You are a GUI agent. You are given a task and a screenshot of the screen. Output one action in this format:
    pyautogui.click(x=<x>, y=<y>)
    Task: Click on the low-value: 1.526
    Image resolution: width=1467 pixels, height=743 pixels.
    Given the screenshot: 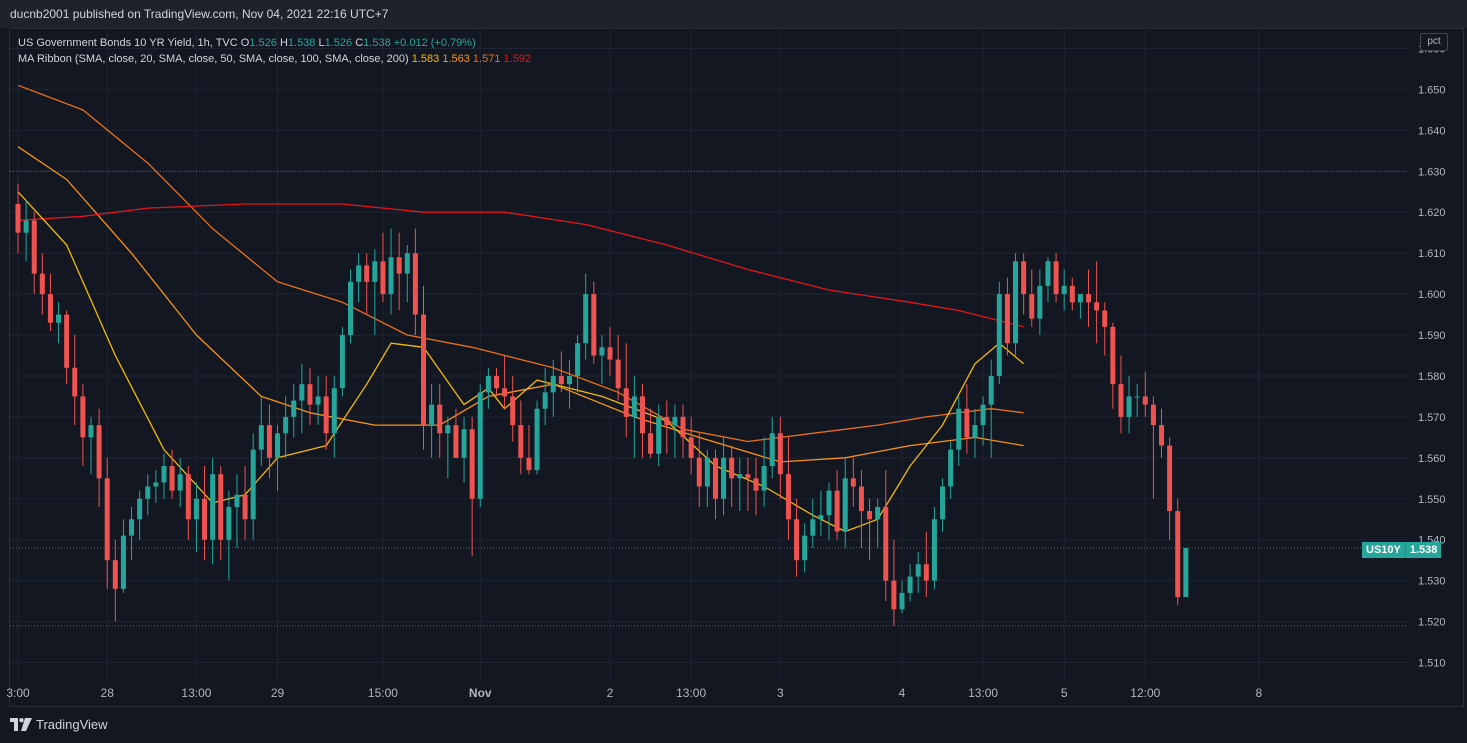 What is the action you would take?
    pyautogui.click(x=338, y=43)
    